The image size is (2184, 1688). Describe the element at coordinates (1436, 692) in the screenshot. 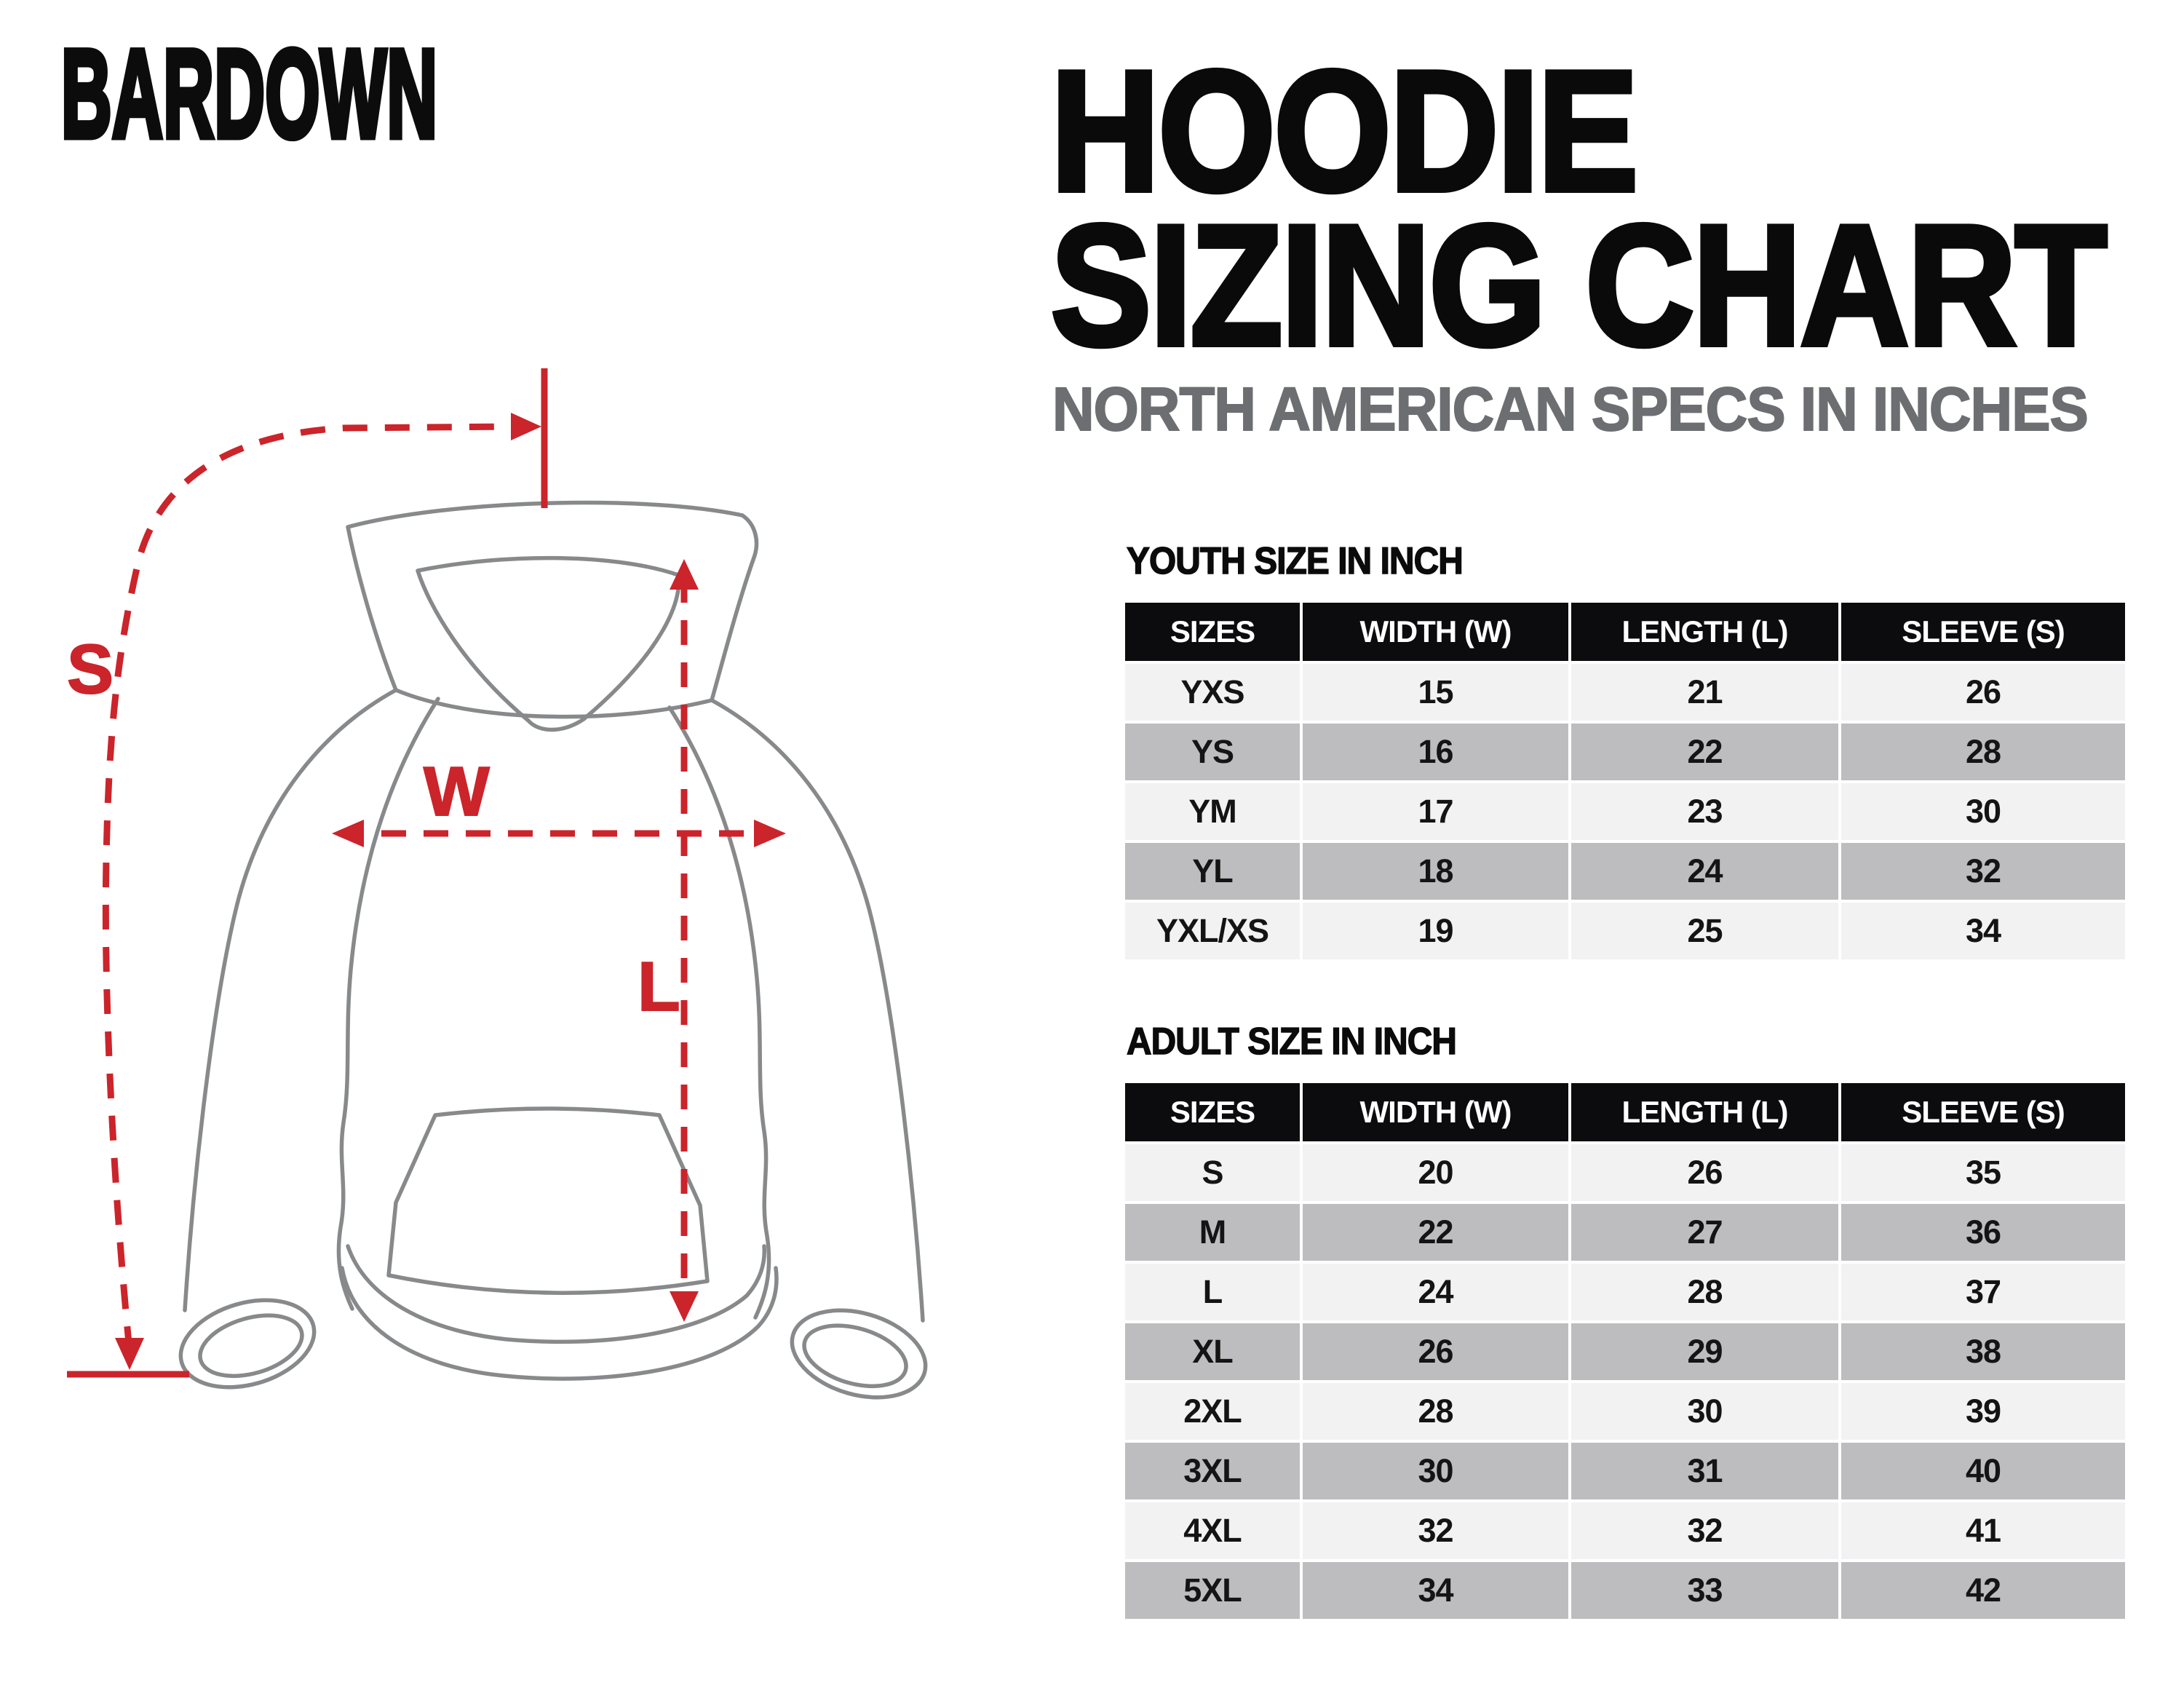

I see `size-value-cell: 15` at that location.